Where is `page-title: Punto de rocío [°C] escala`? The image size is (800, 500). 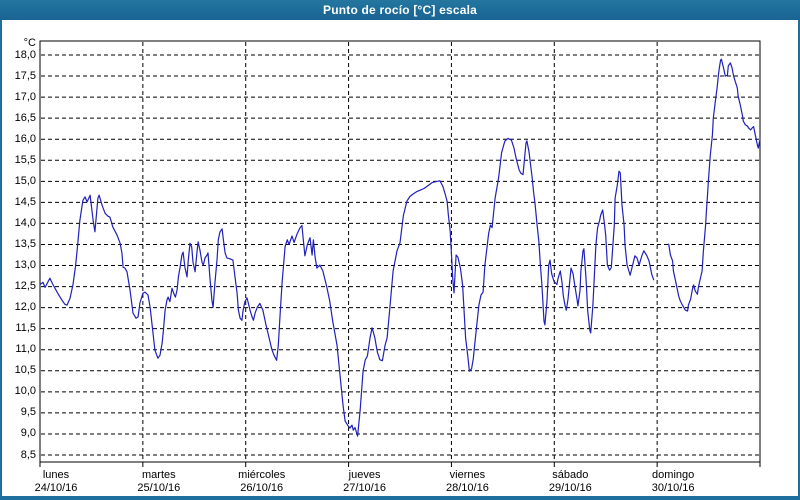
page-title: Punto de rocío [°C] escala is located at coordinates (400, 10).